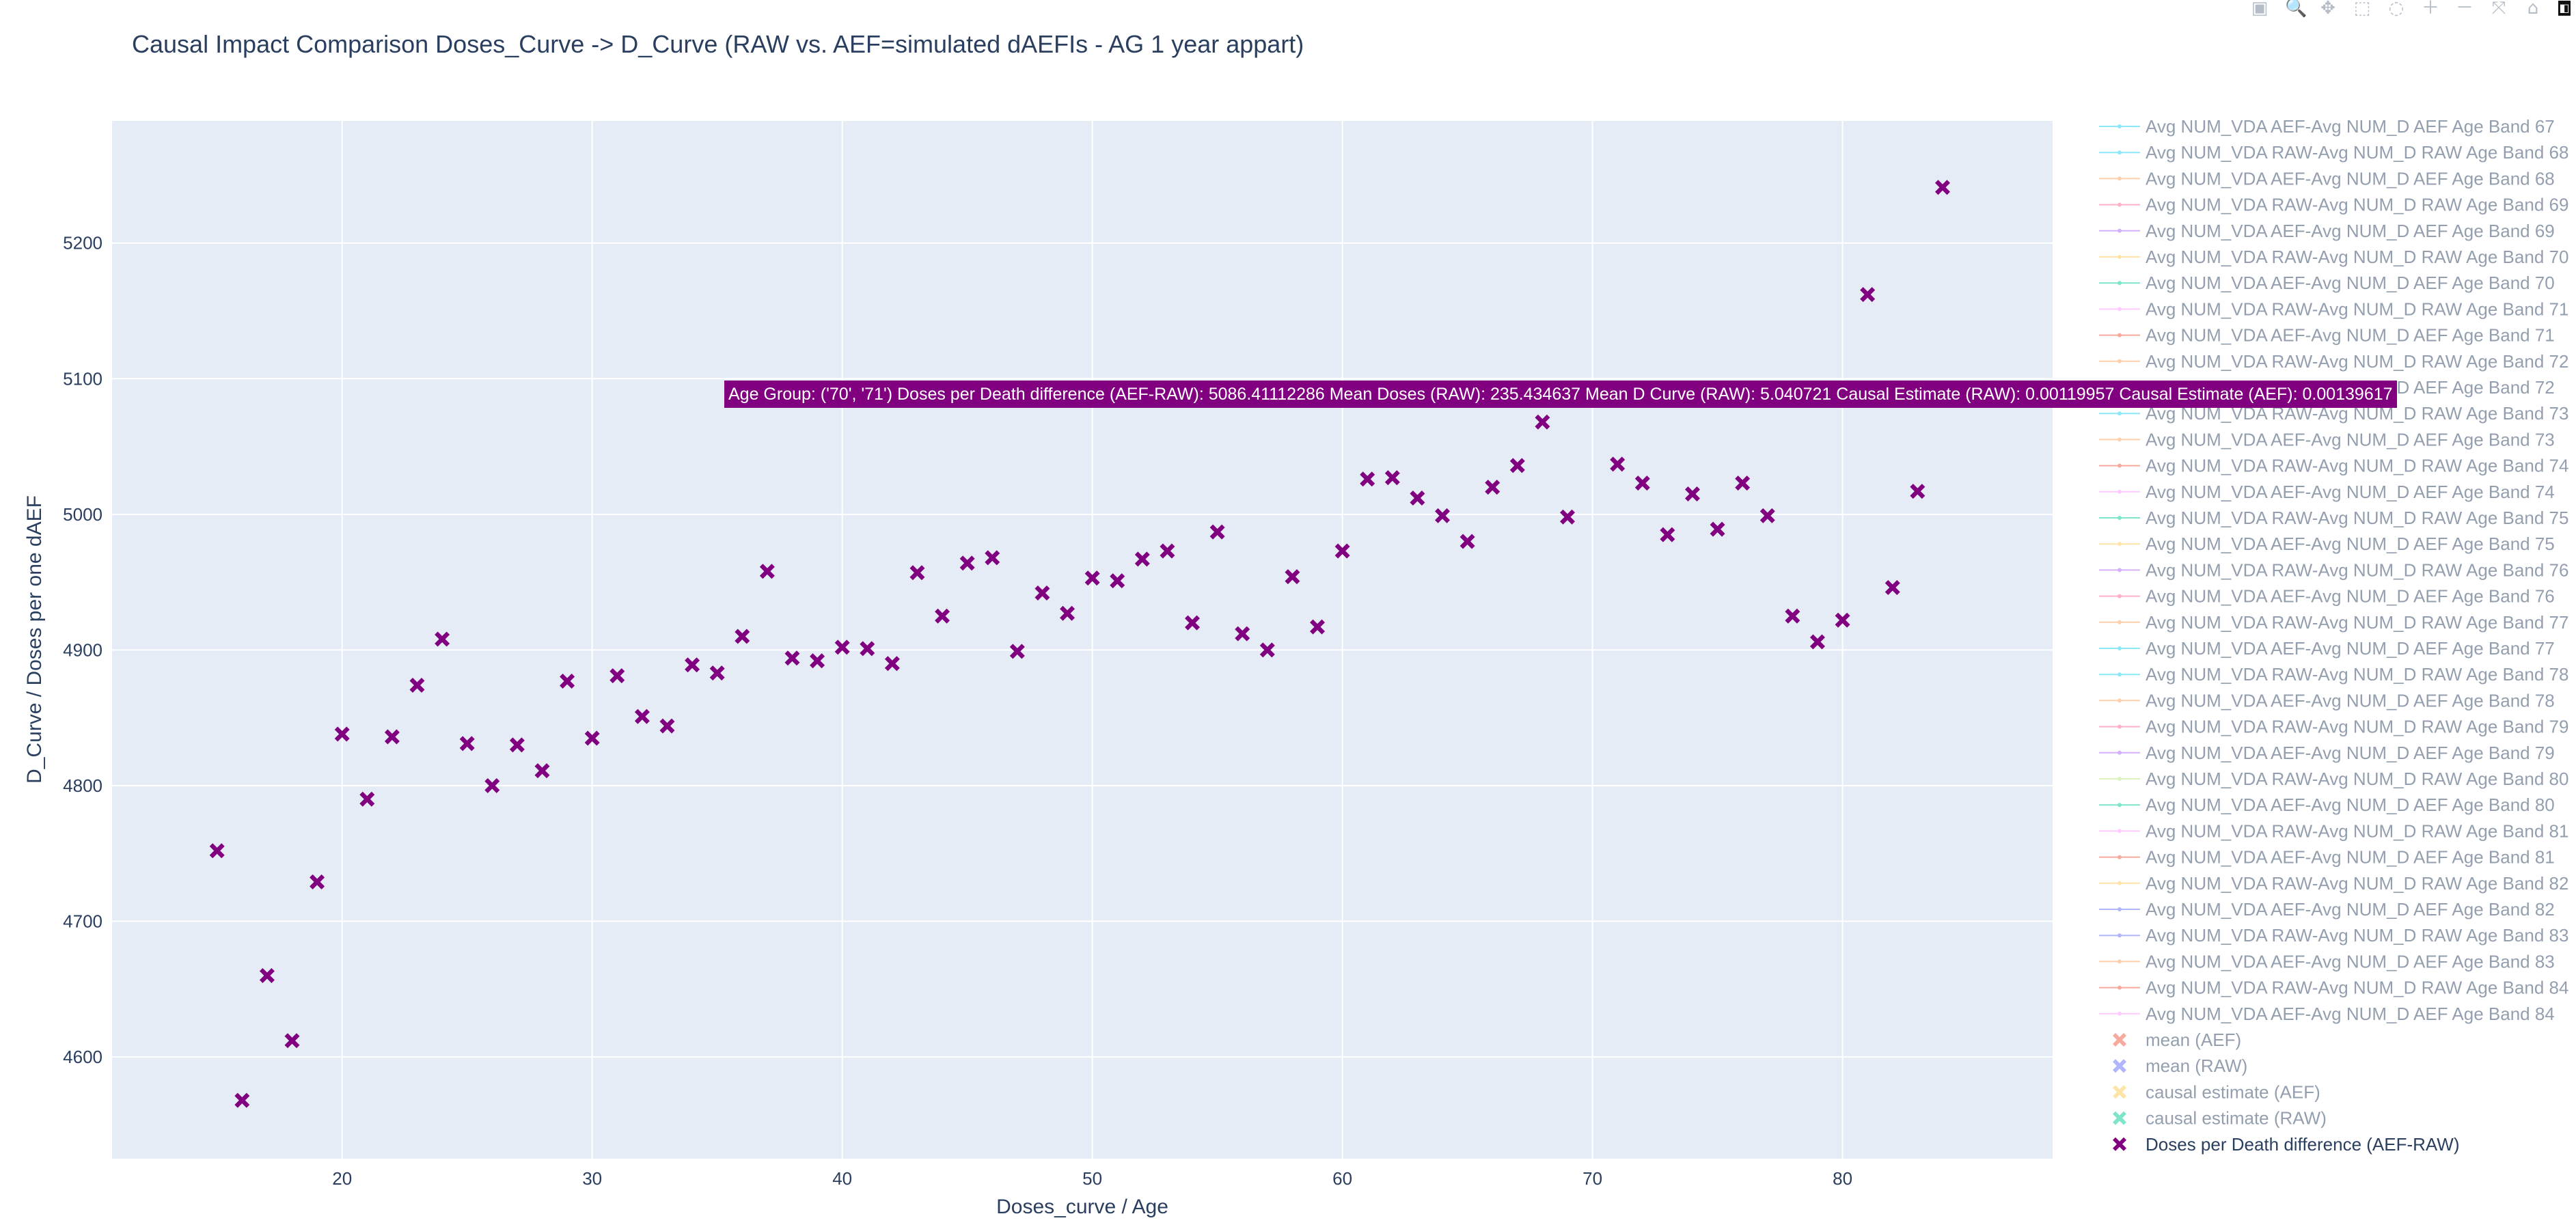  I want to click on zoom-in-icon: ＋, so click(2431, 9).